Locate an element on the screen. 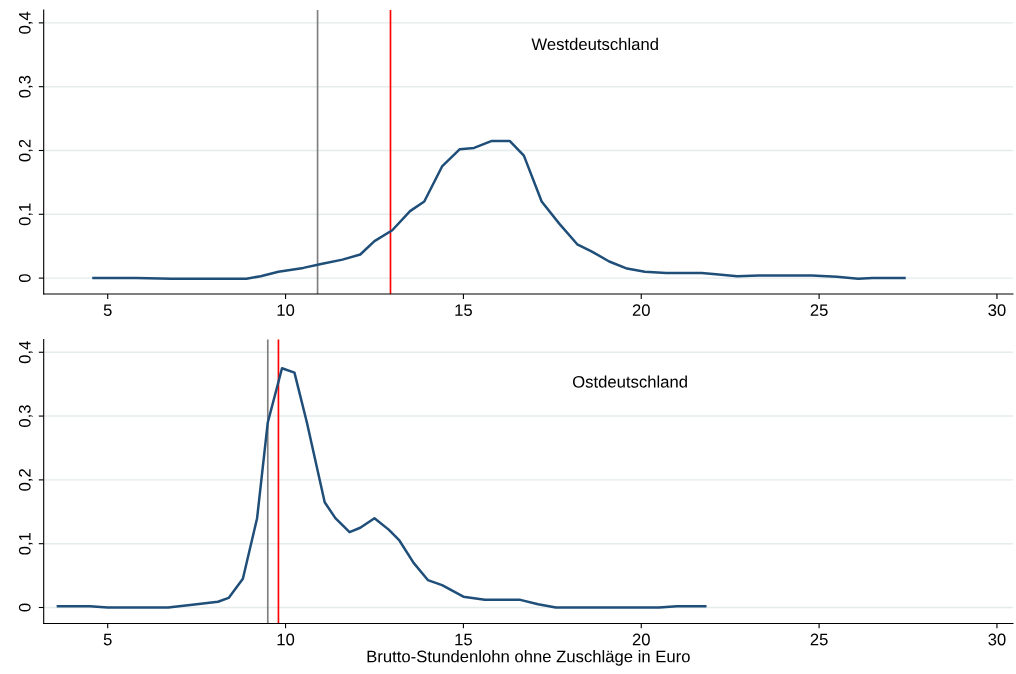  x-axis-title: Brutto-Stundenlohn ohne Zuschläge in Euro is located at coordinates (528, 658).